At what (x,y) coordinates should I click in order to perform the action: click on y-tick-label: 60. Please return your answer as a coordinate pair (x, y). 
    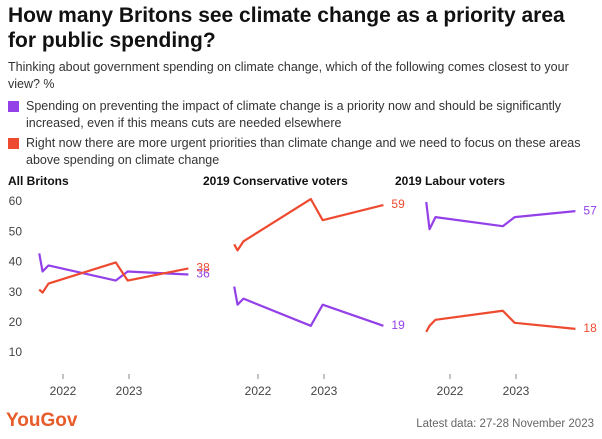
    Looking at the image, I should click on (16, 201).